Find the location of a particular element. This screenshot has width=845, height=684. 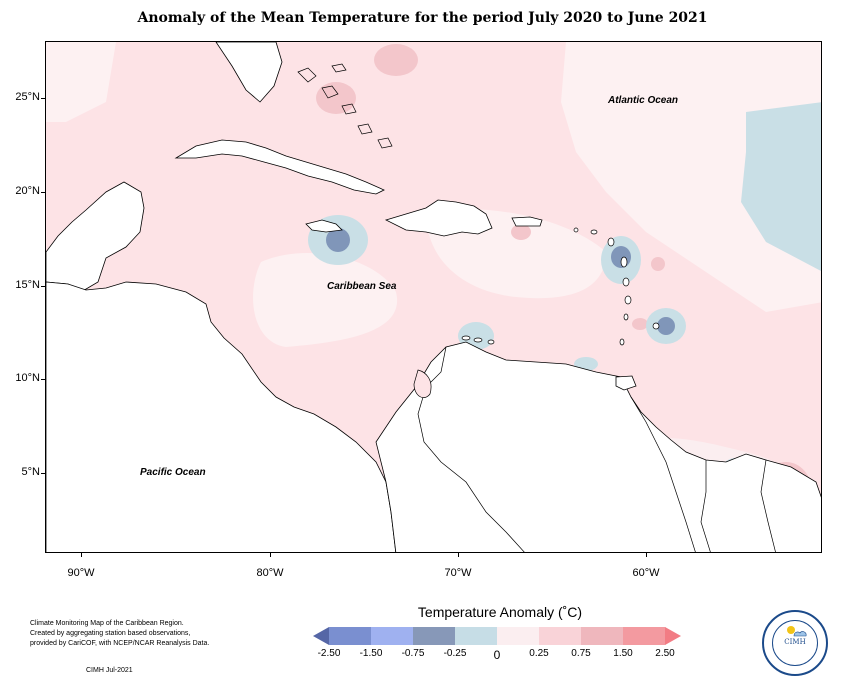

lon-tick-label: 70°W is located at coordinates (458, 573).